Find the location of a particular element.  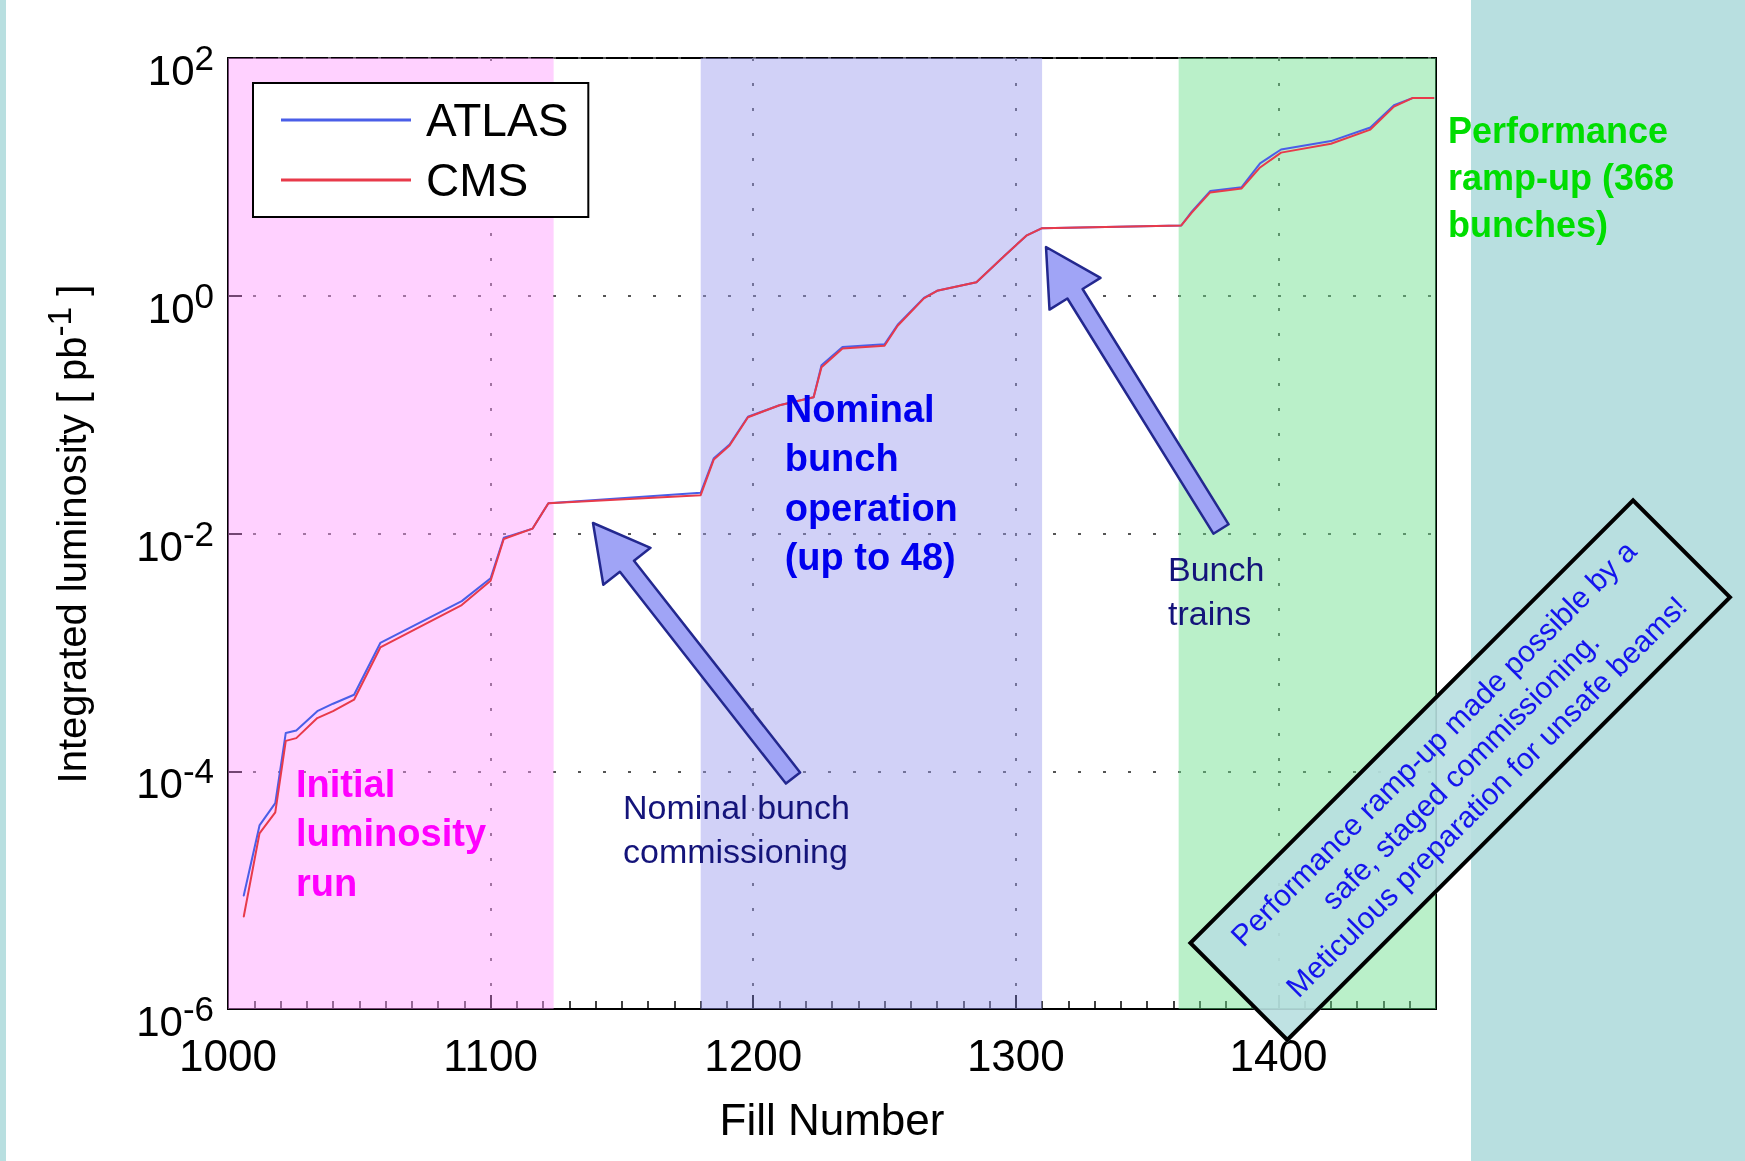

annotation: Nominal bunch commissioning is located at coordinates (737, 830).